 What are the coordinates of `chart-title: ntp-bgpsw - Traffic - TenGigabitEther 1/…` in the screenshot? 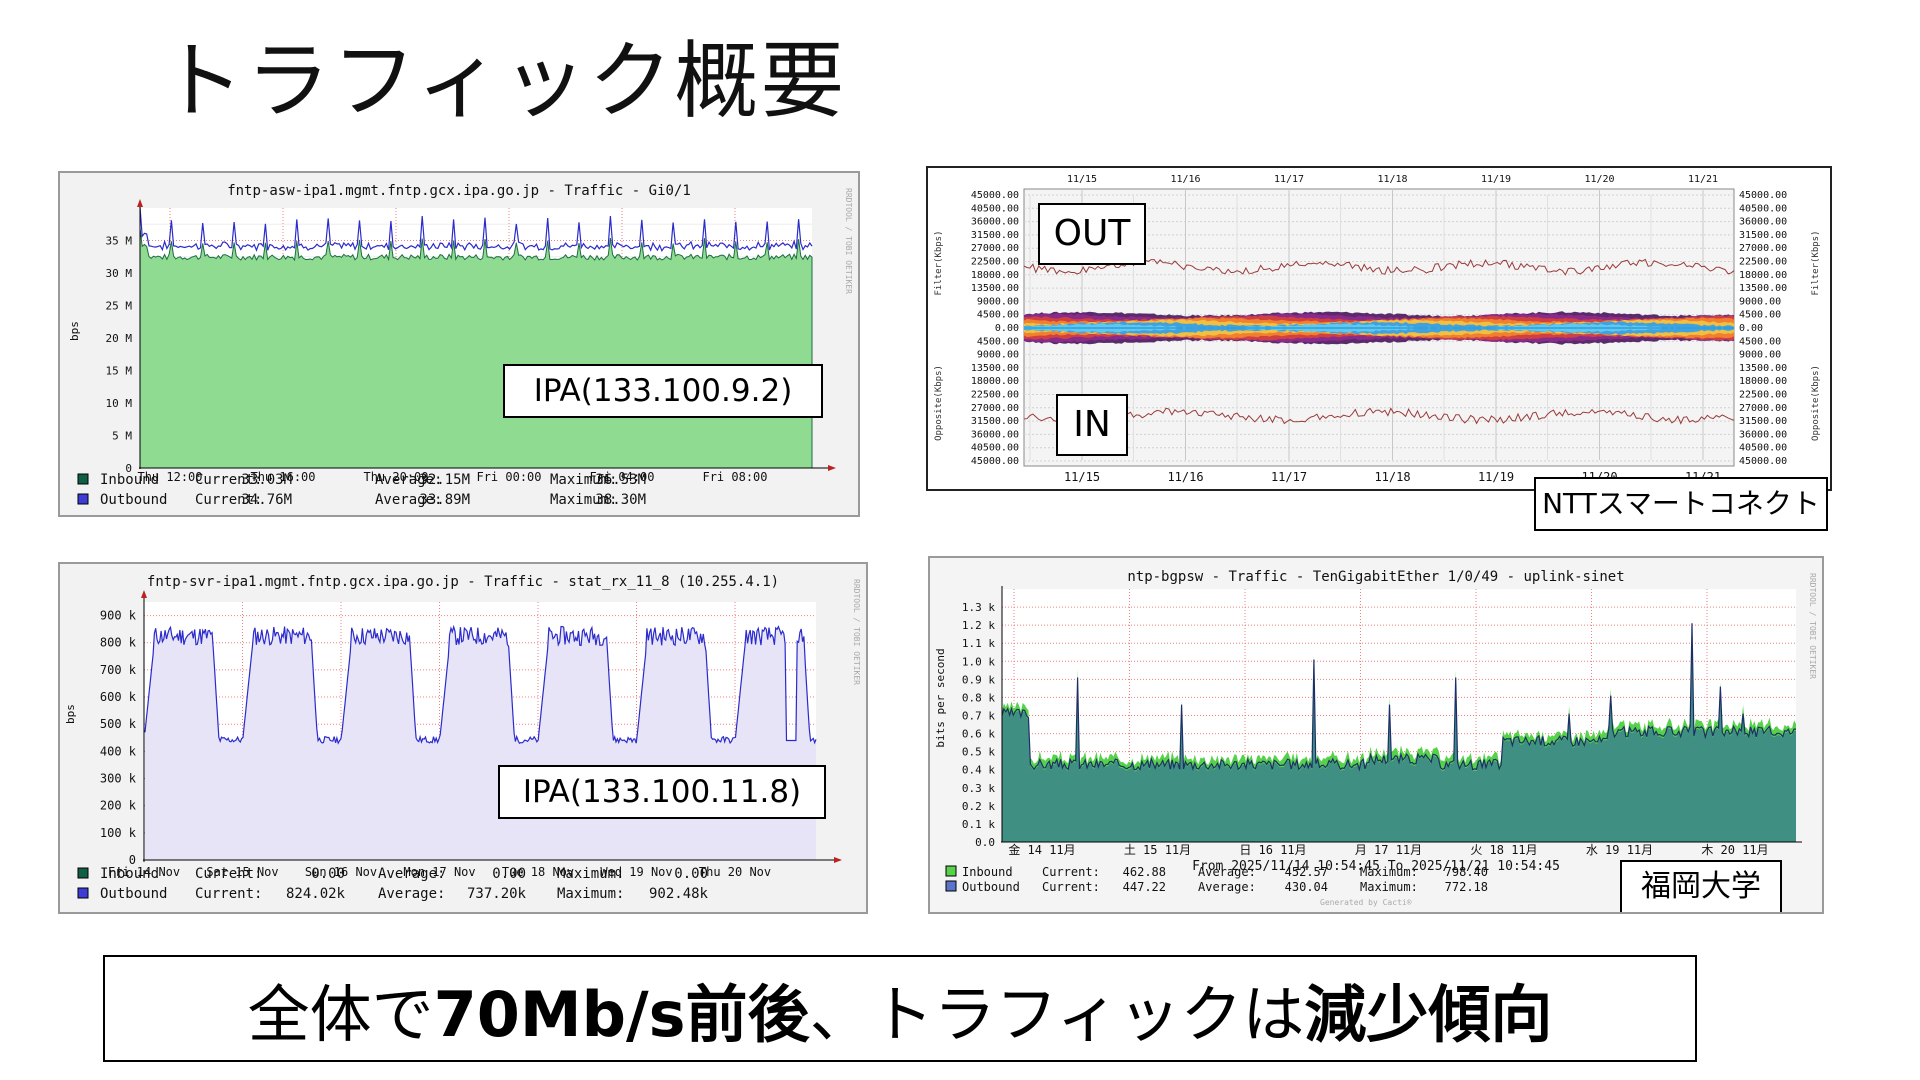 It's located at (1375, 577).